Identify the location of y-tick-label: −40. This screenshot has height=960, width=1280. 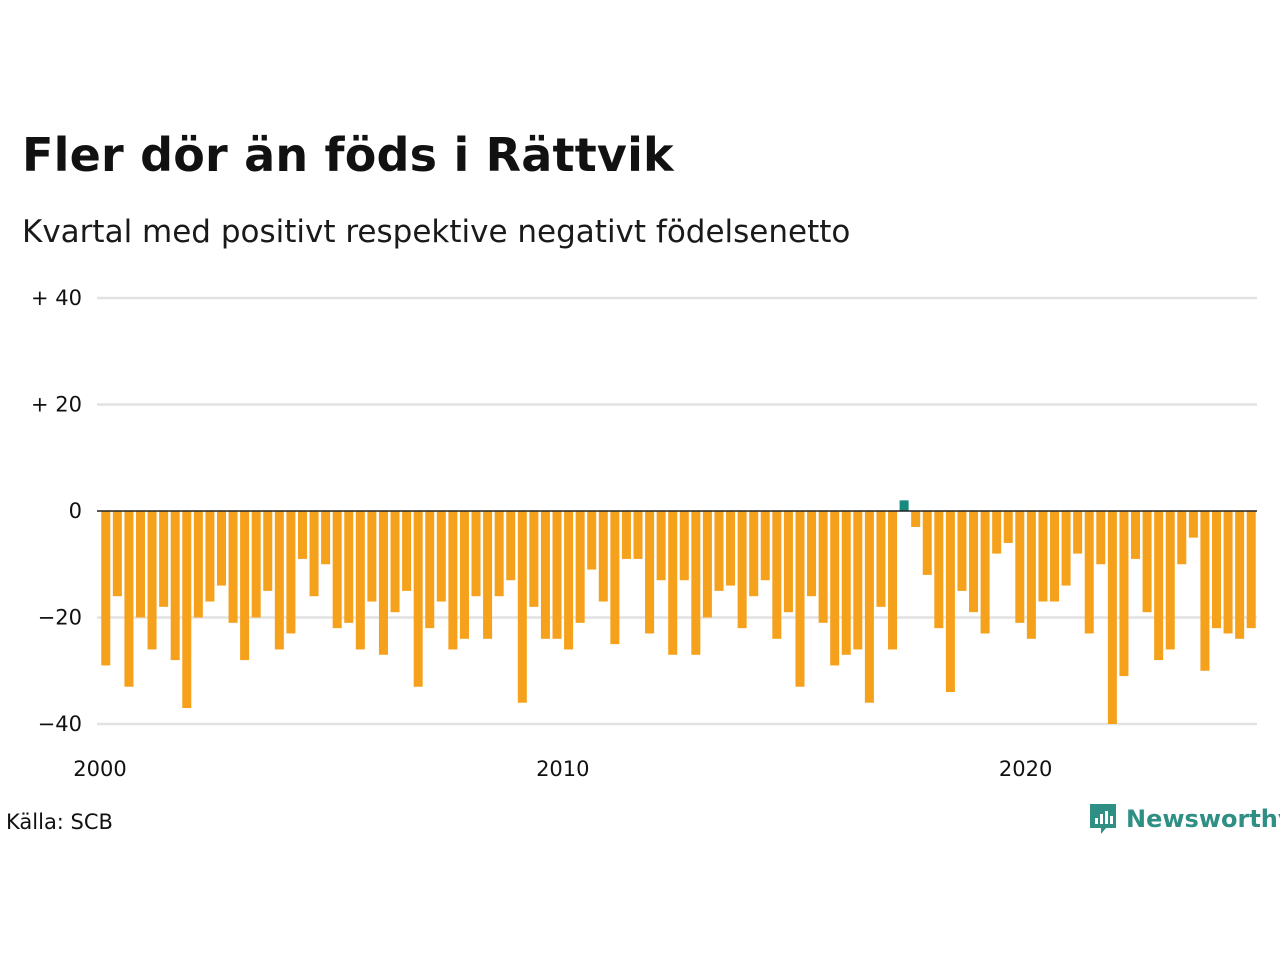
(60, 724).